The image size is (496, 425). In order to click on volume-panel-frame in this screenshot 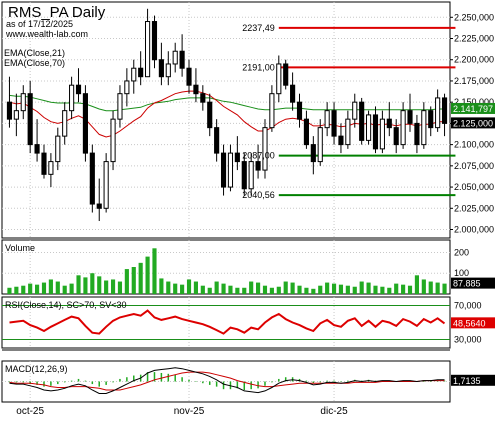, I will do `click(226, 267)`.